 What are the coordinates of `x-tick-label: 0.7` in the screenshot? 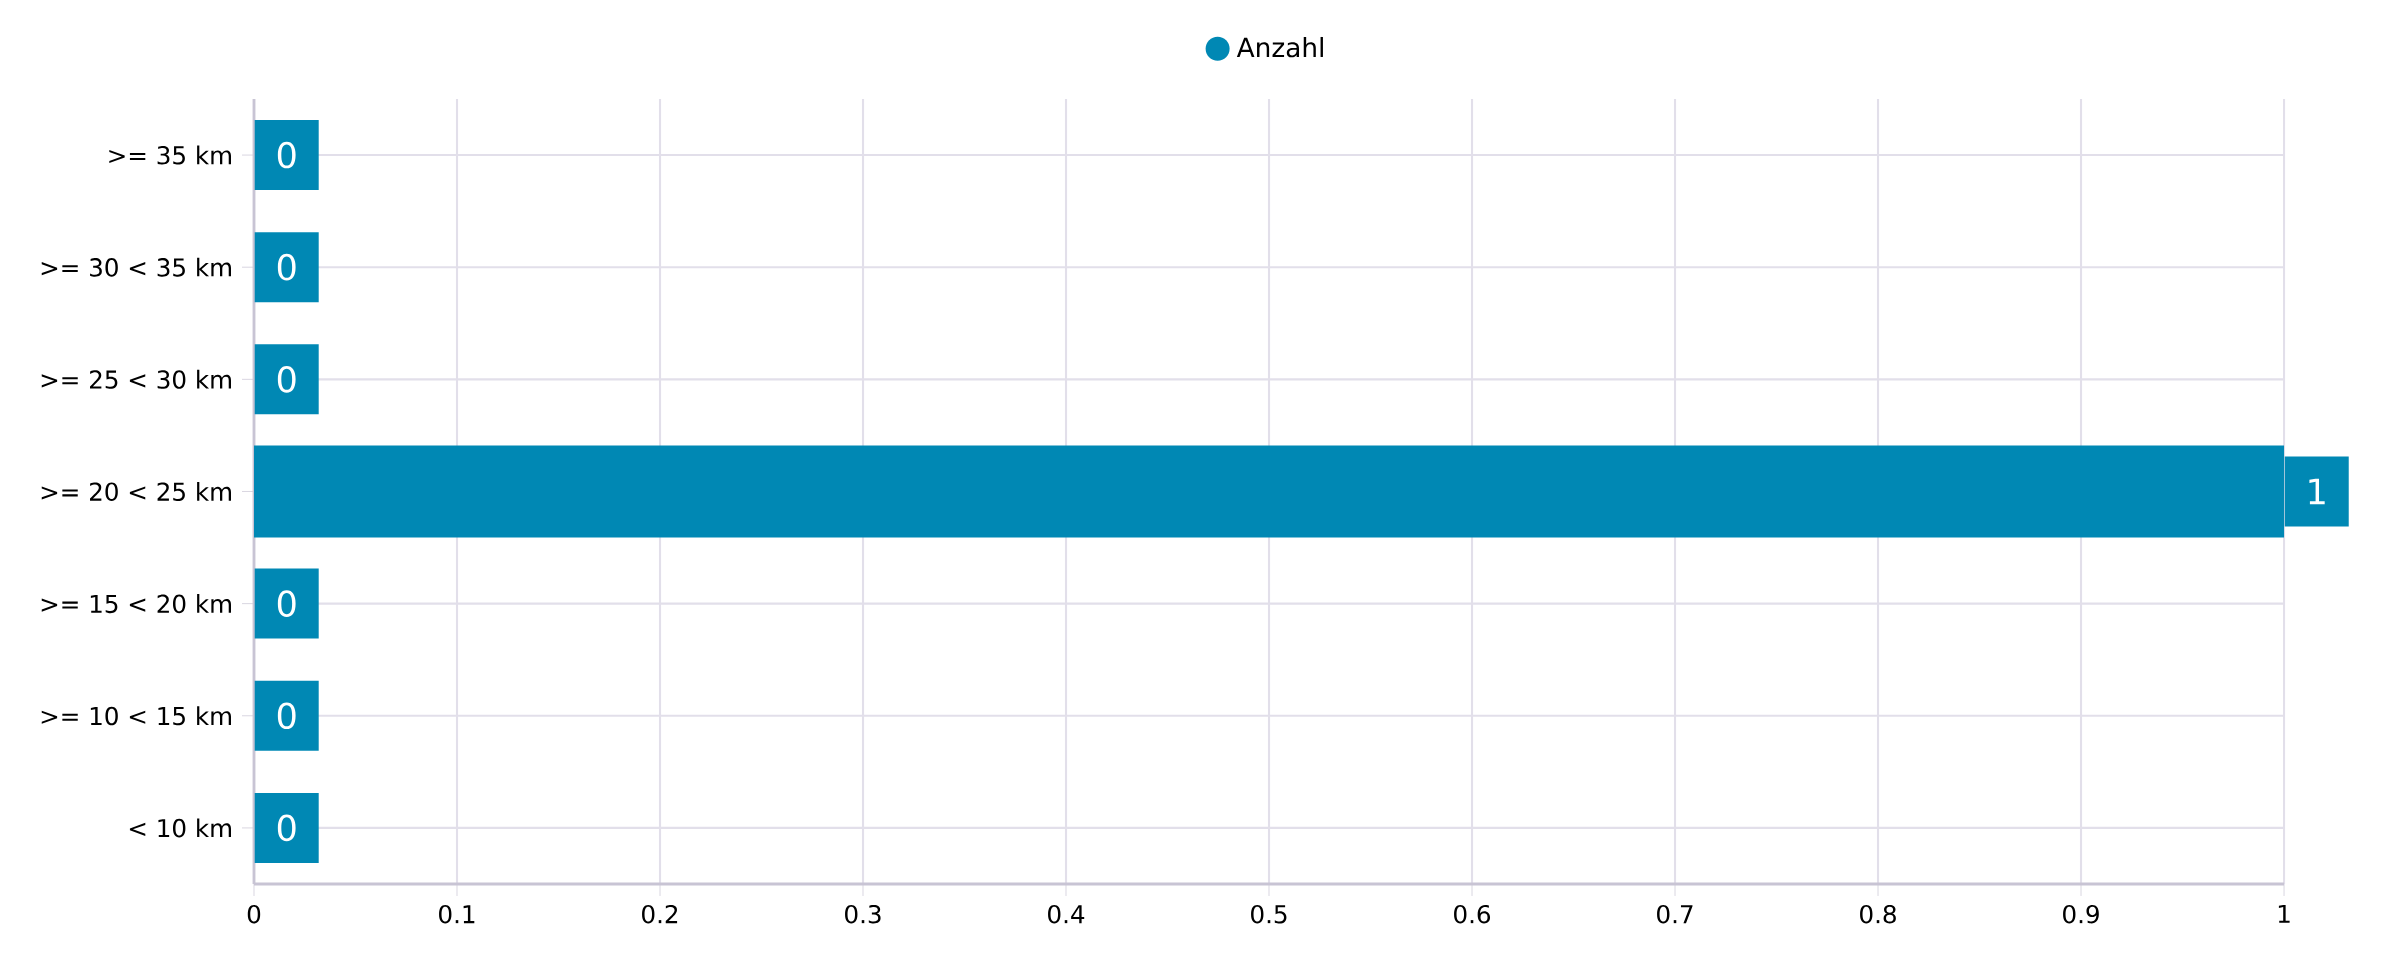 It's located at (1675, 914).